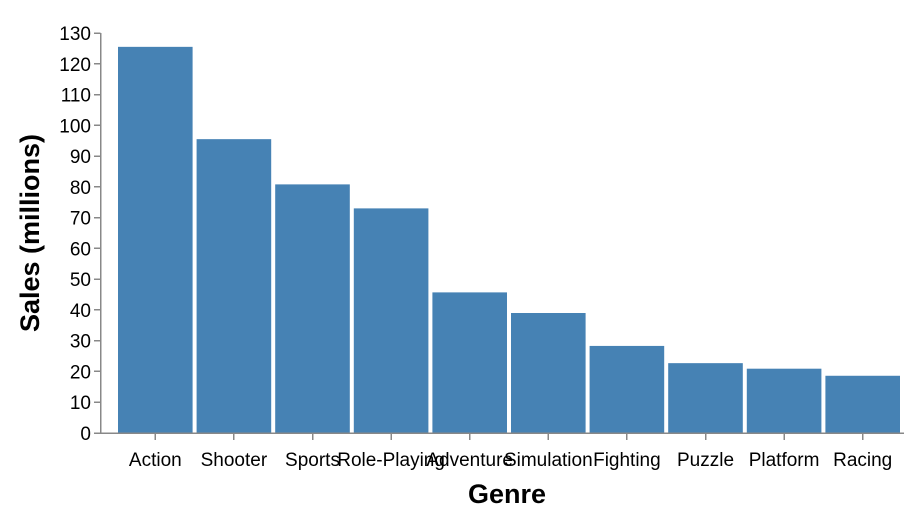 The image size is (916, 518). What do you see at coordinates (155, 239) in the screenshot?
I see `bar-action` at bounding box center [155, 239].